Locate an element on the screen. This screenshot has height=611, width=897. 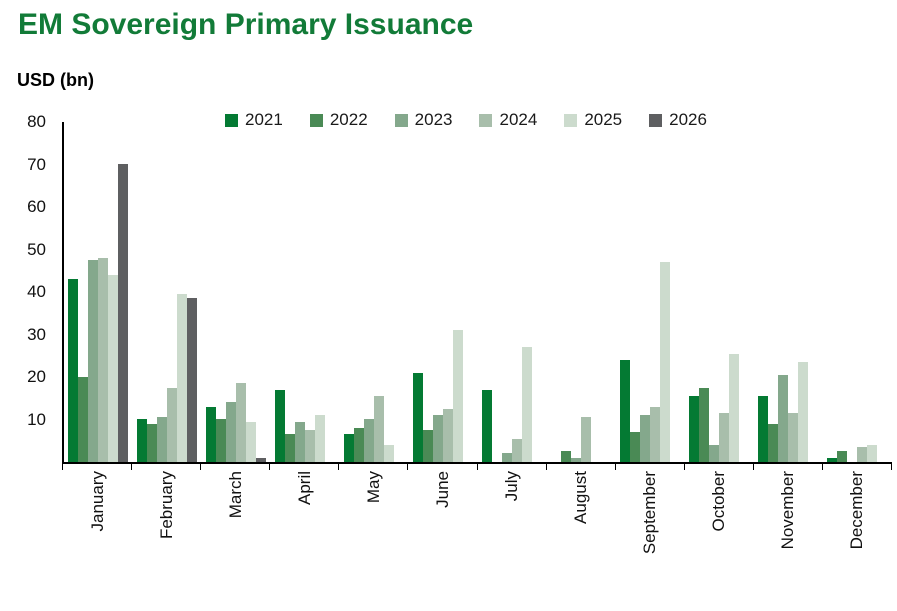
legend-swatch-2025 is located at coordinates (571, 120).